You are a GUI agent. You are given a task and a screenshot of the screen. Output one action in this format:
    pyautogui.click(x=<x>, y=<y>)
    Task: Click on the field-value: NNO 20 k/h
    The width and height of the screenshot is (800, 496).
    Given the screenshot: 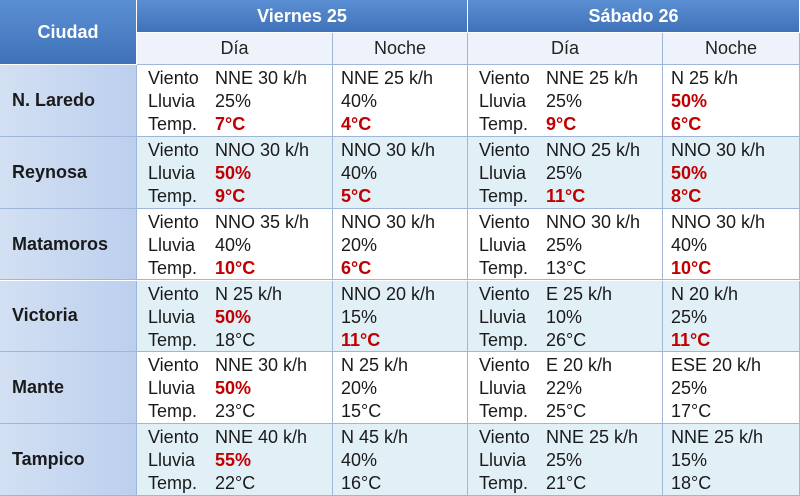 What is the action you would take?
    pyautogui.click(x=388, y=293)
    